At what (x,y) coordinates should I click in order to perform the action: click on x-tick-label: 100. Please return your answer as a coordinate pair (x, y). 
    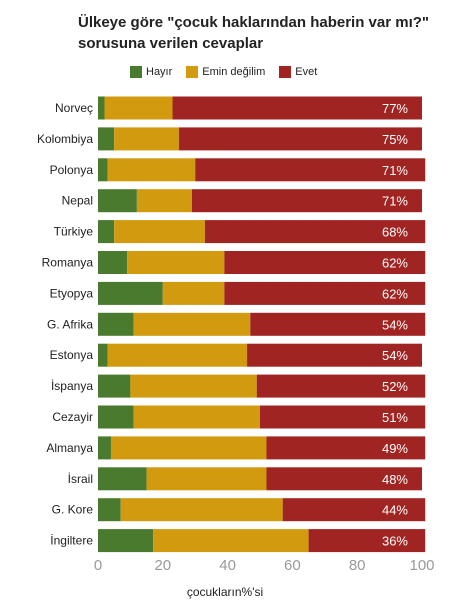
    Looking at the image, I should click on (421, 565).